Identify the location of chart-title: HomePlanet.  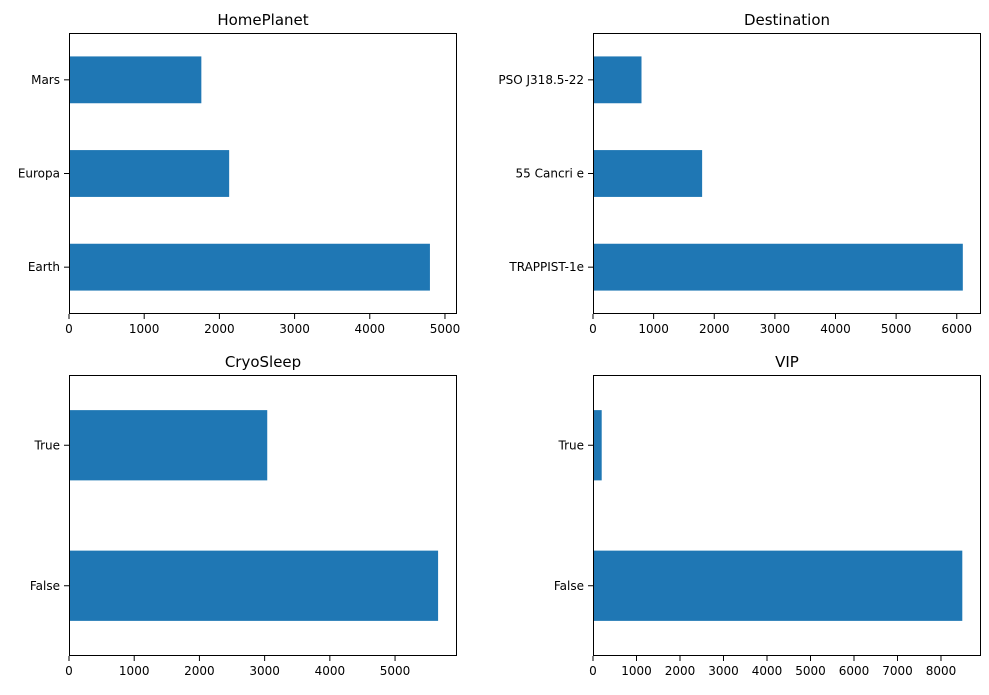
(262, 20).